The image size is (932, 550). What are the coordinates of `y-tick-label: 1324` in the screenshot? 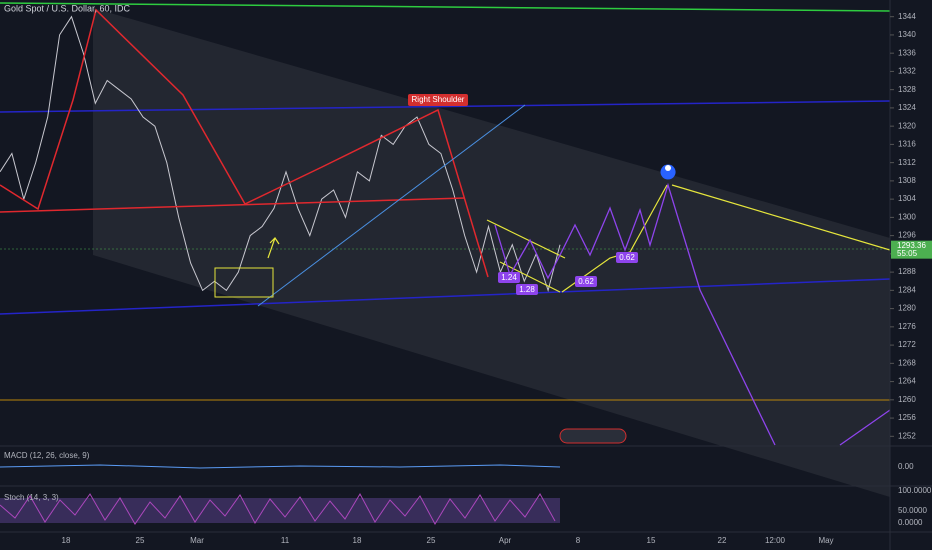 It's located at (907, 107).